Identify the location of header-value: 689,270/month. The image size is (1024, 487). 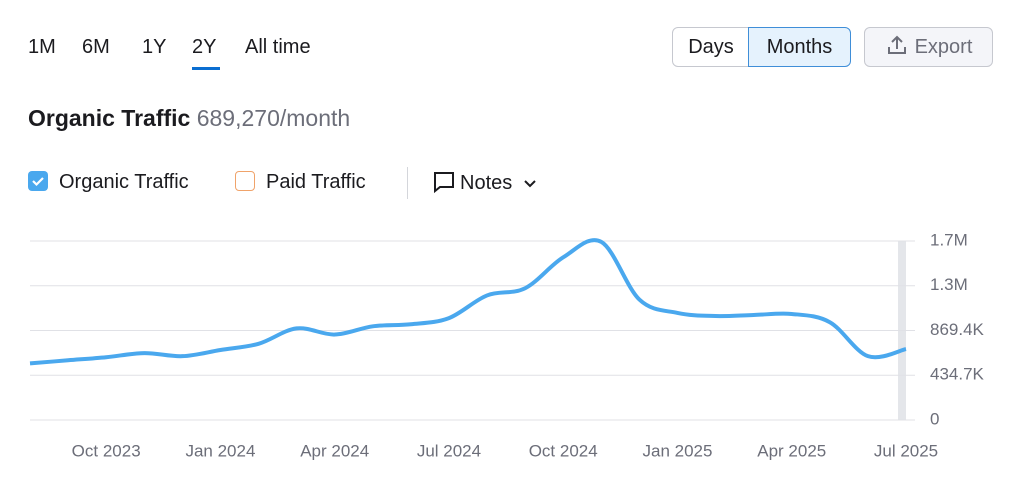
(273, 118).